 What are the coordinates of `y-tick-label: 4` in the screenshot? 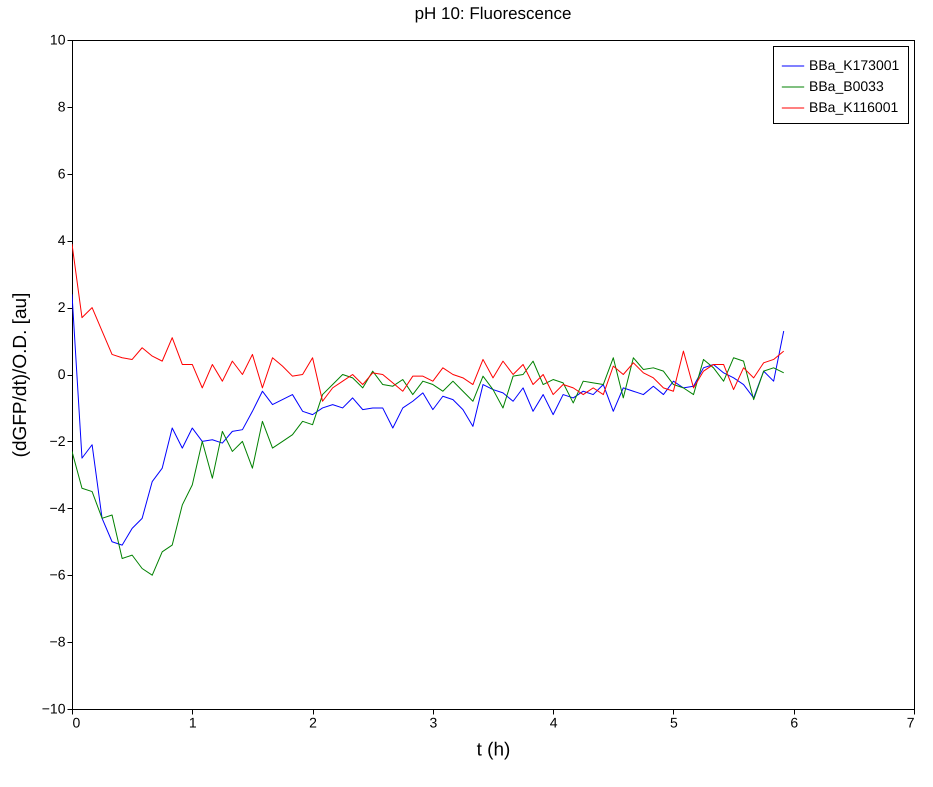 It's located at (62, 240).